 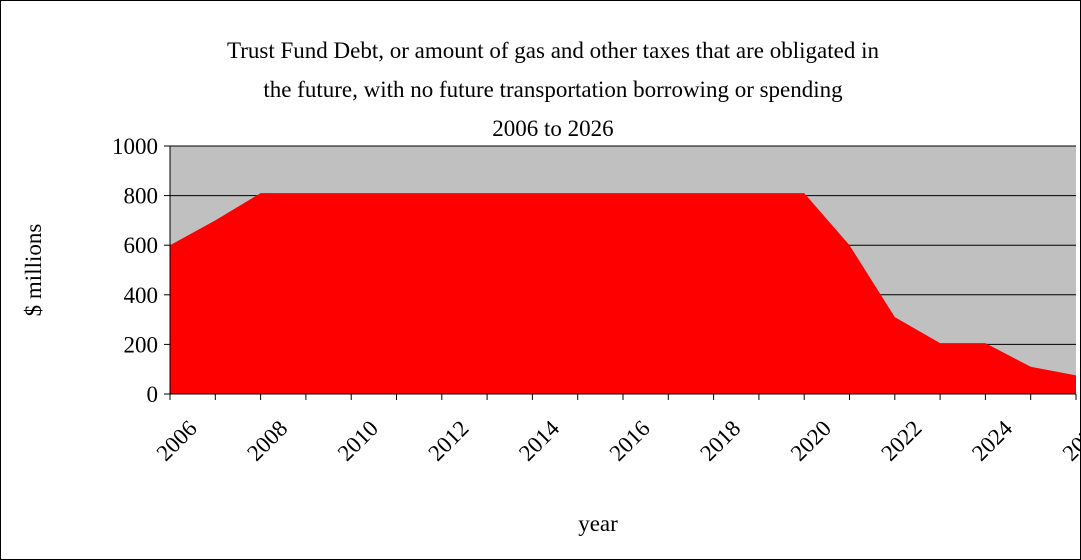 What do you see at coordinates (33, 270) in the screenshot?
I see `y-axis-title: $ millions` at bounding box center [33, 270].